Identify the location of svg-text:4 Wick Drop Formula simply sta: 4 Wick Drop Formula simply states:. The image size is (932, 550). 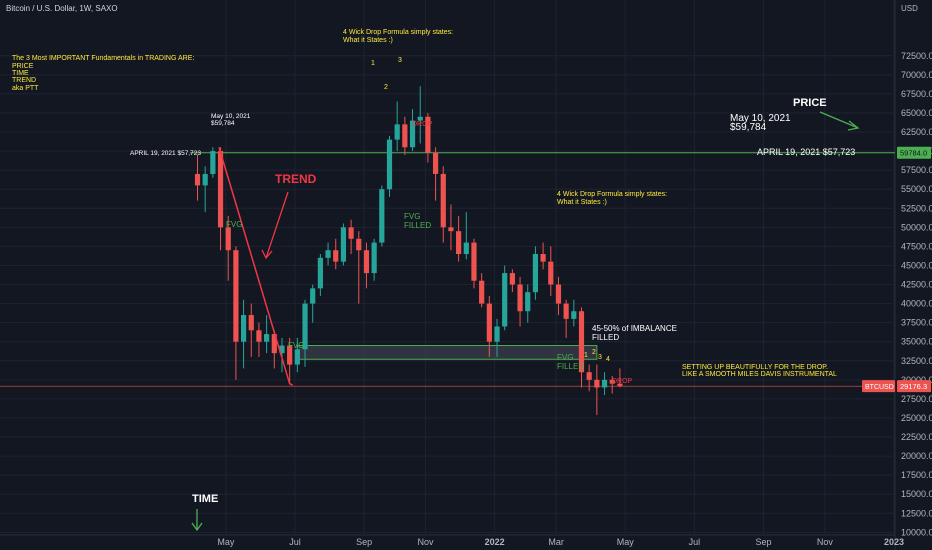
(612, 194).